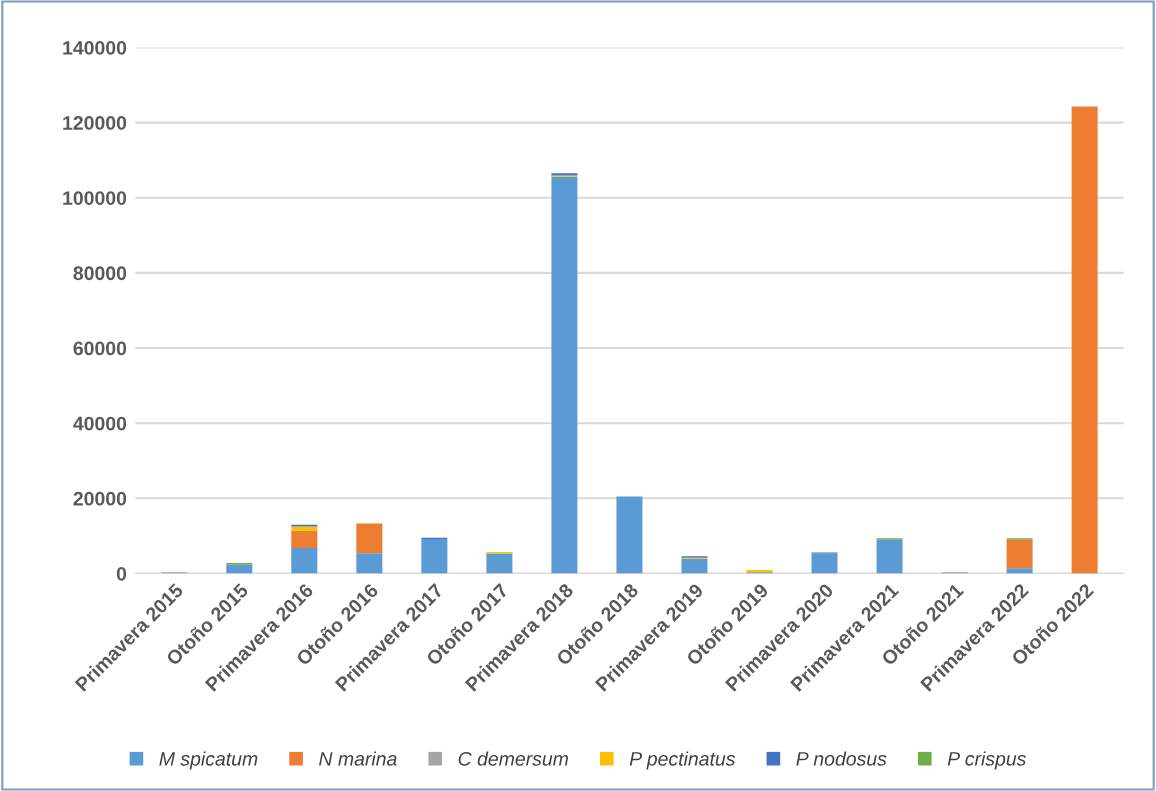  I want to click on legend-label: P pectinatus, so click(682, 760).